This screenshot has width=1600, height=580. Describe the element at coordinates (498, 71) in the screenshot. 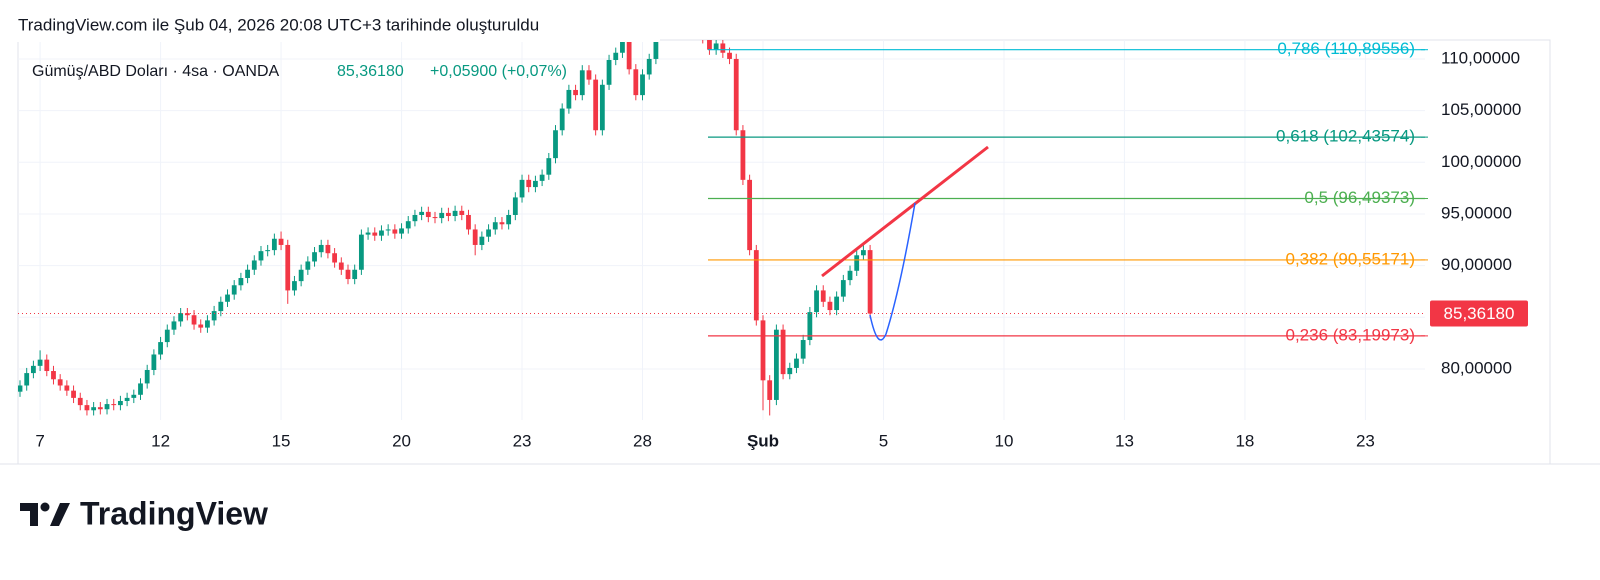

I see `header-change: +0,05900 (+0,07%)` at that location.